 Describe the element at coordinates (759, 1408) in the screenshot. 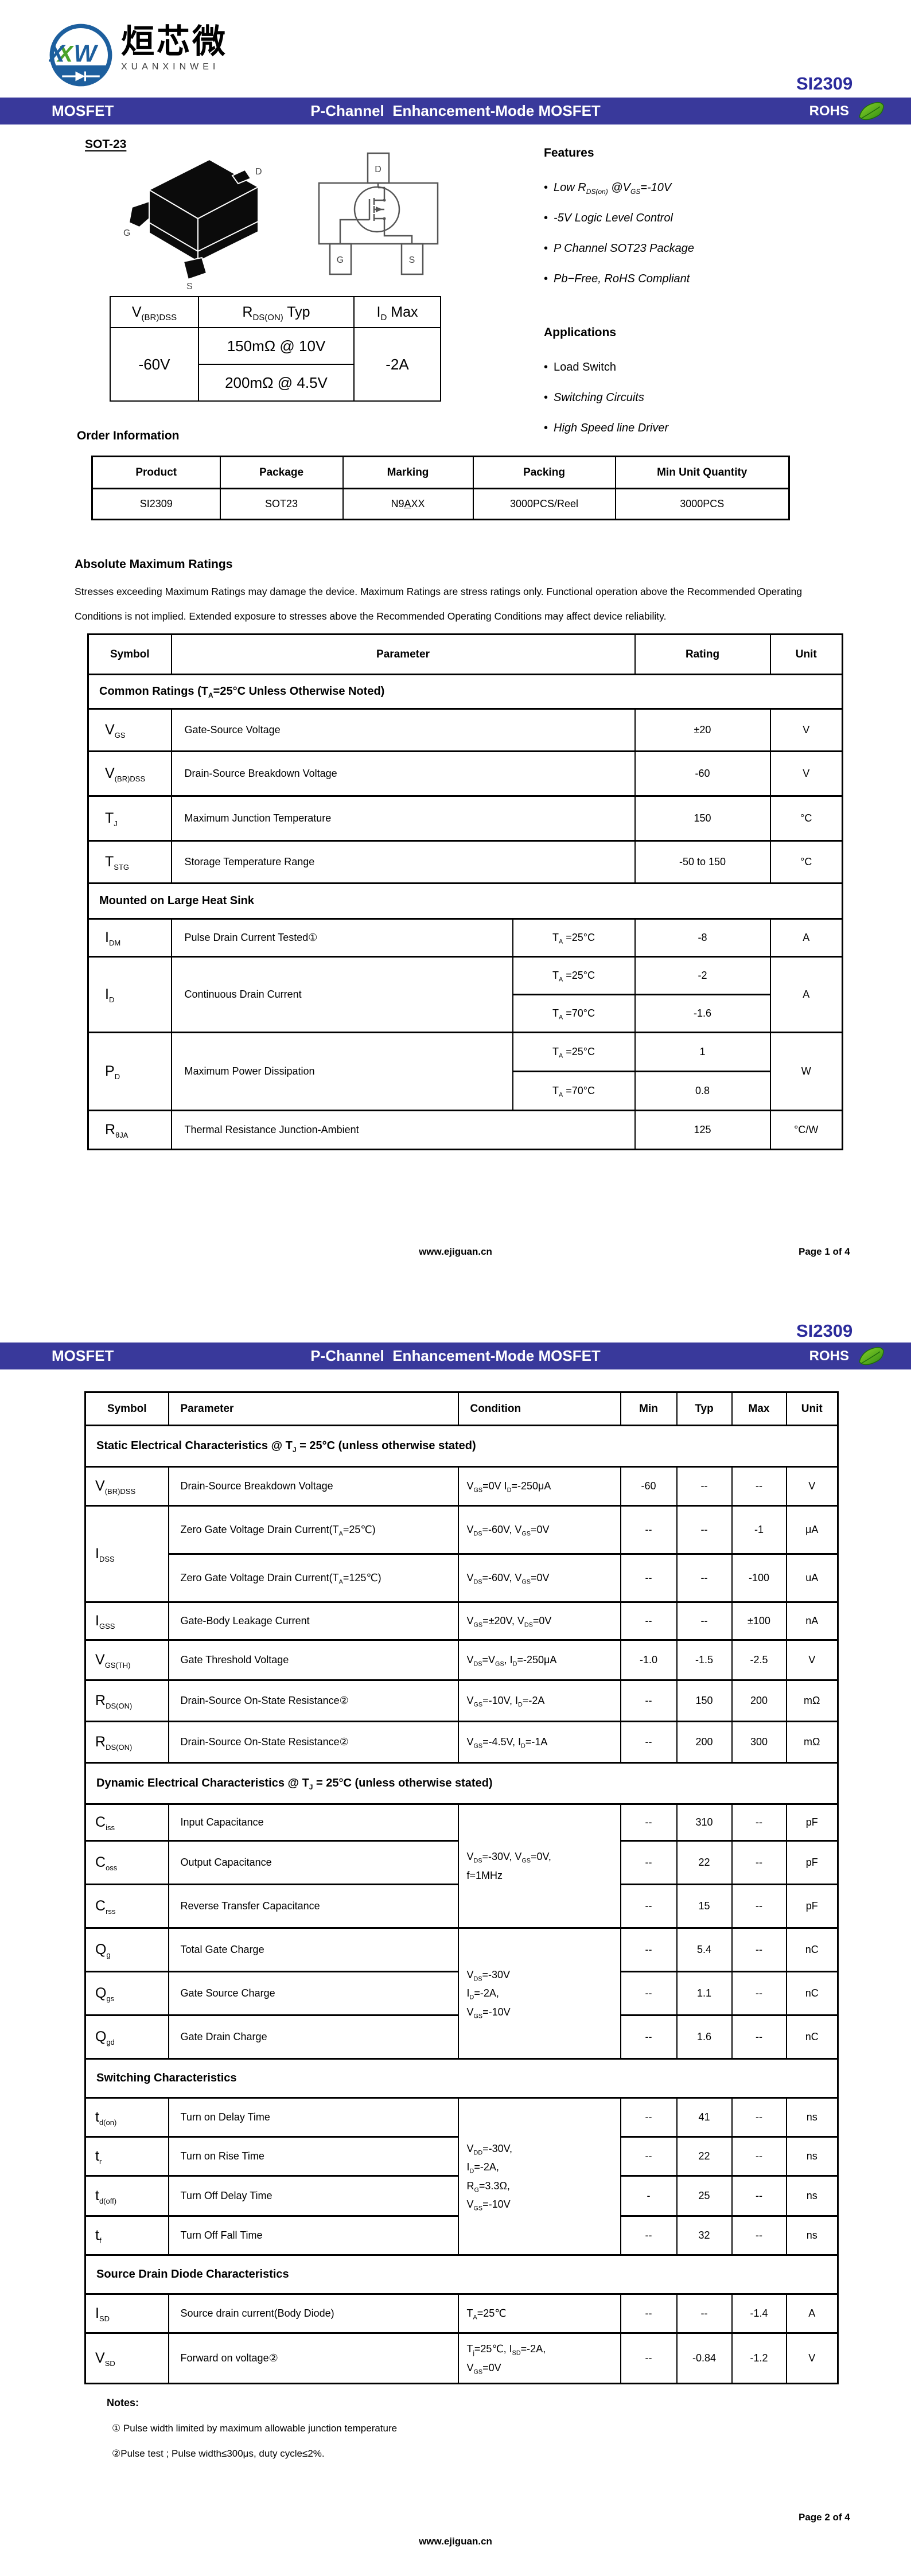

I see `ec-header-max: Max` at that location.